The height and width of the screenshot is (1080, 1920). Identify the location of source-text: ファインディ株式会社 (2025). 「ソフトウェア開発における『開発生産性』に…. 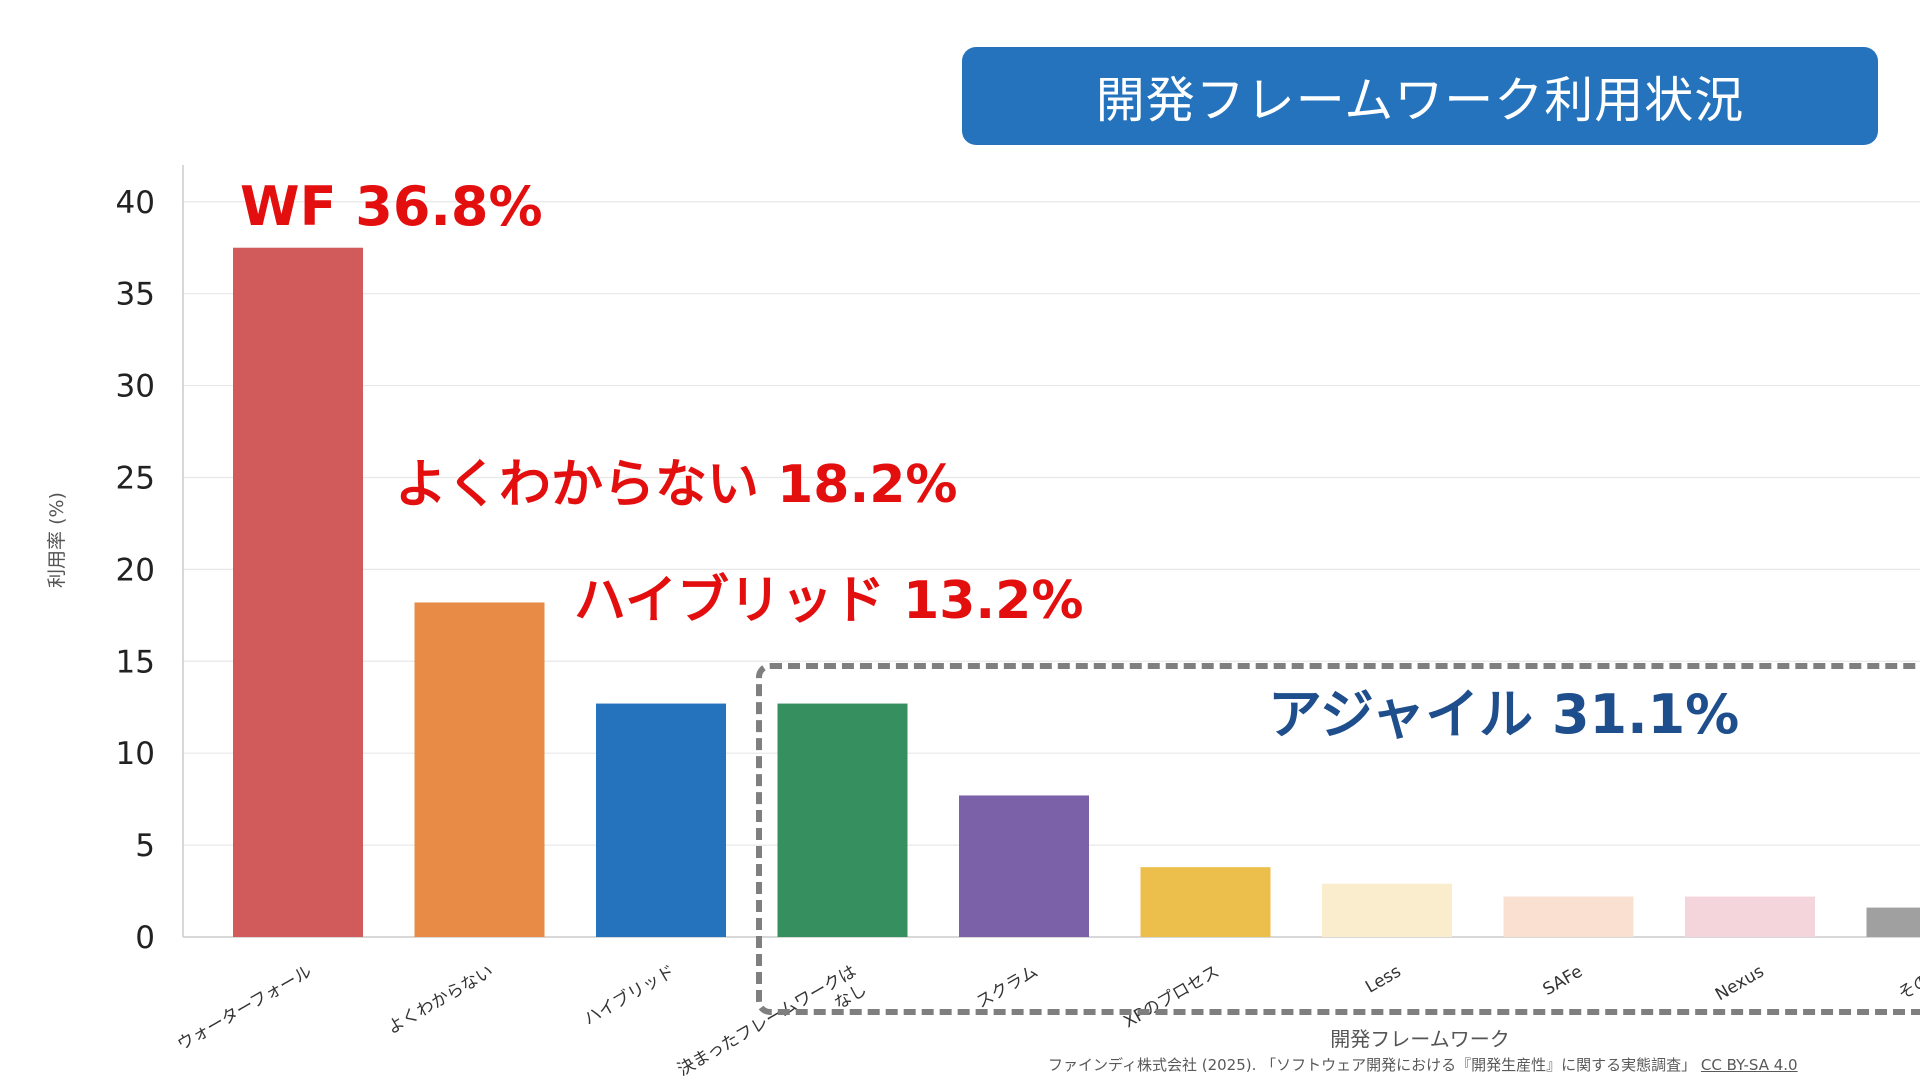
(1372, 1065).